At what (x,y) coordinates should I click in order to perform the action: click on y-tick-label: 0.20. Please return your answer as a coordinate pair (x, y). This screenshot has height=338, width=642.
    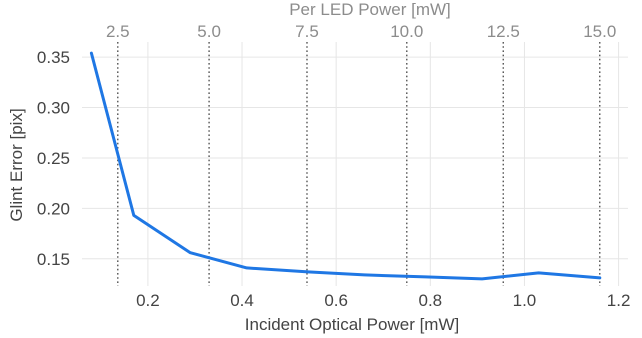
    Looking at the image, I should click on (53, 208).